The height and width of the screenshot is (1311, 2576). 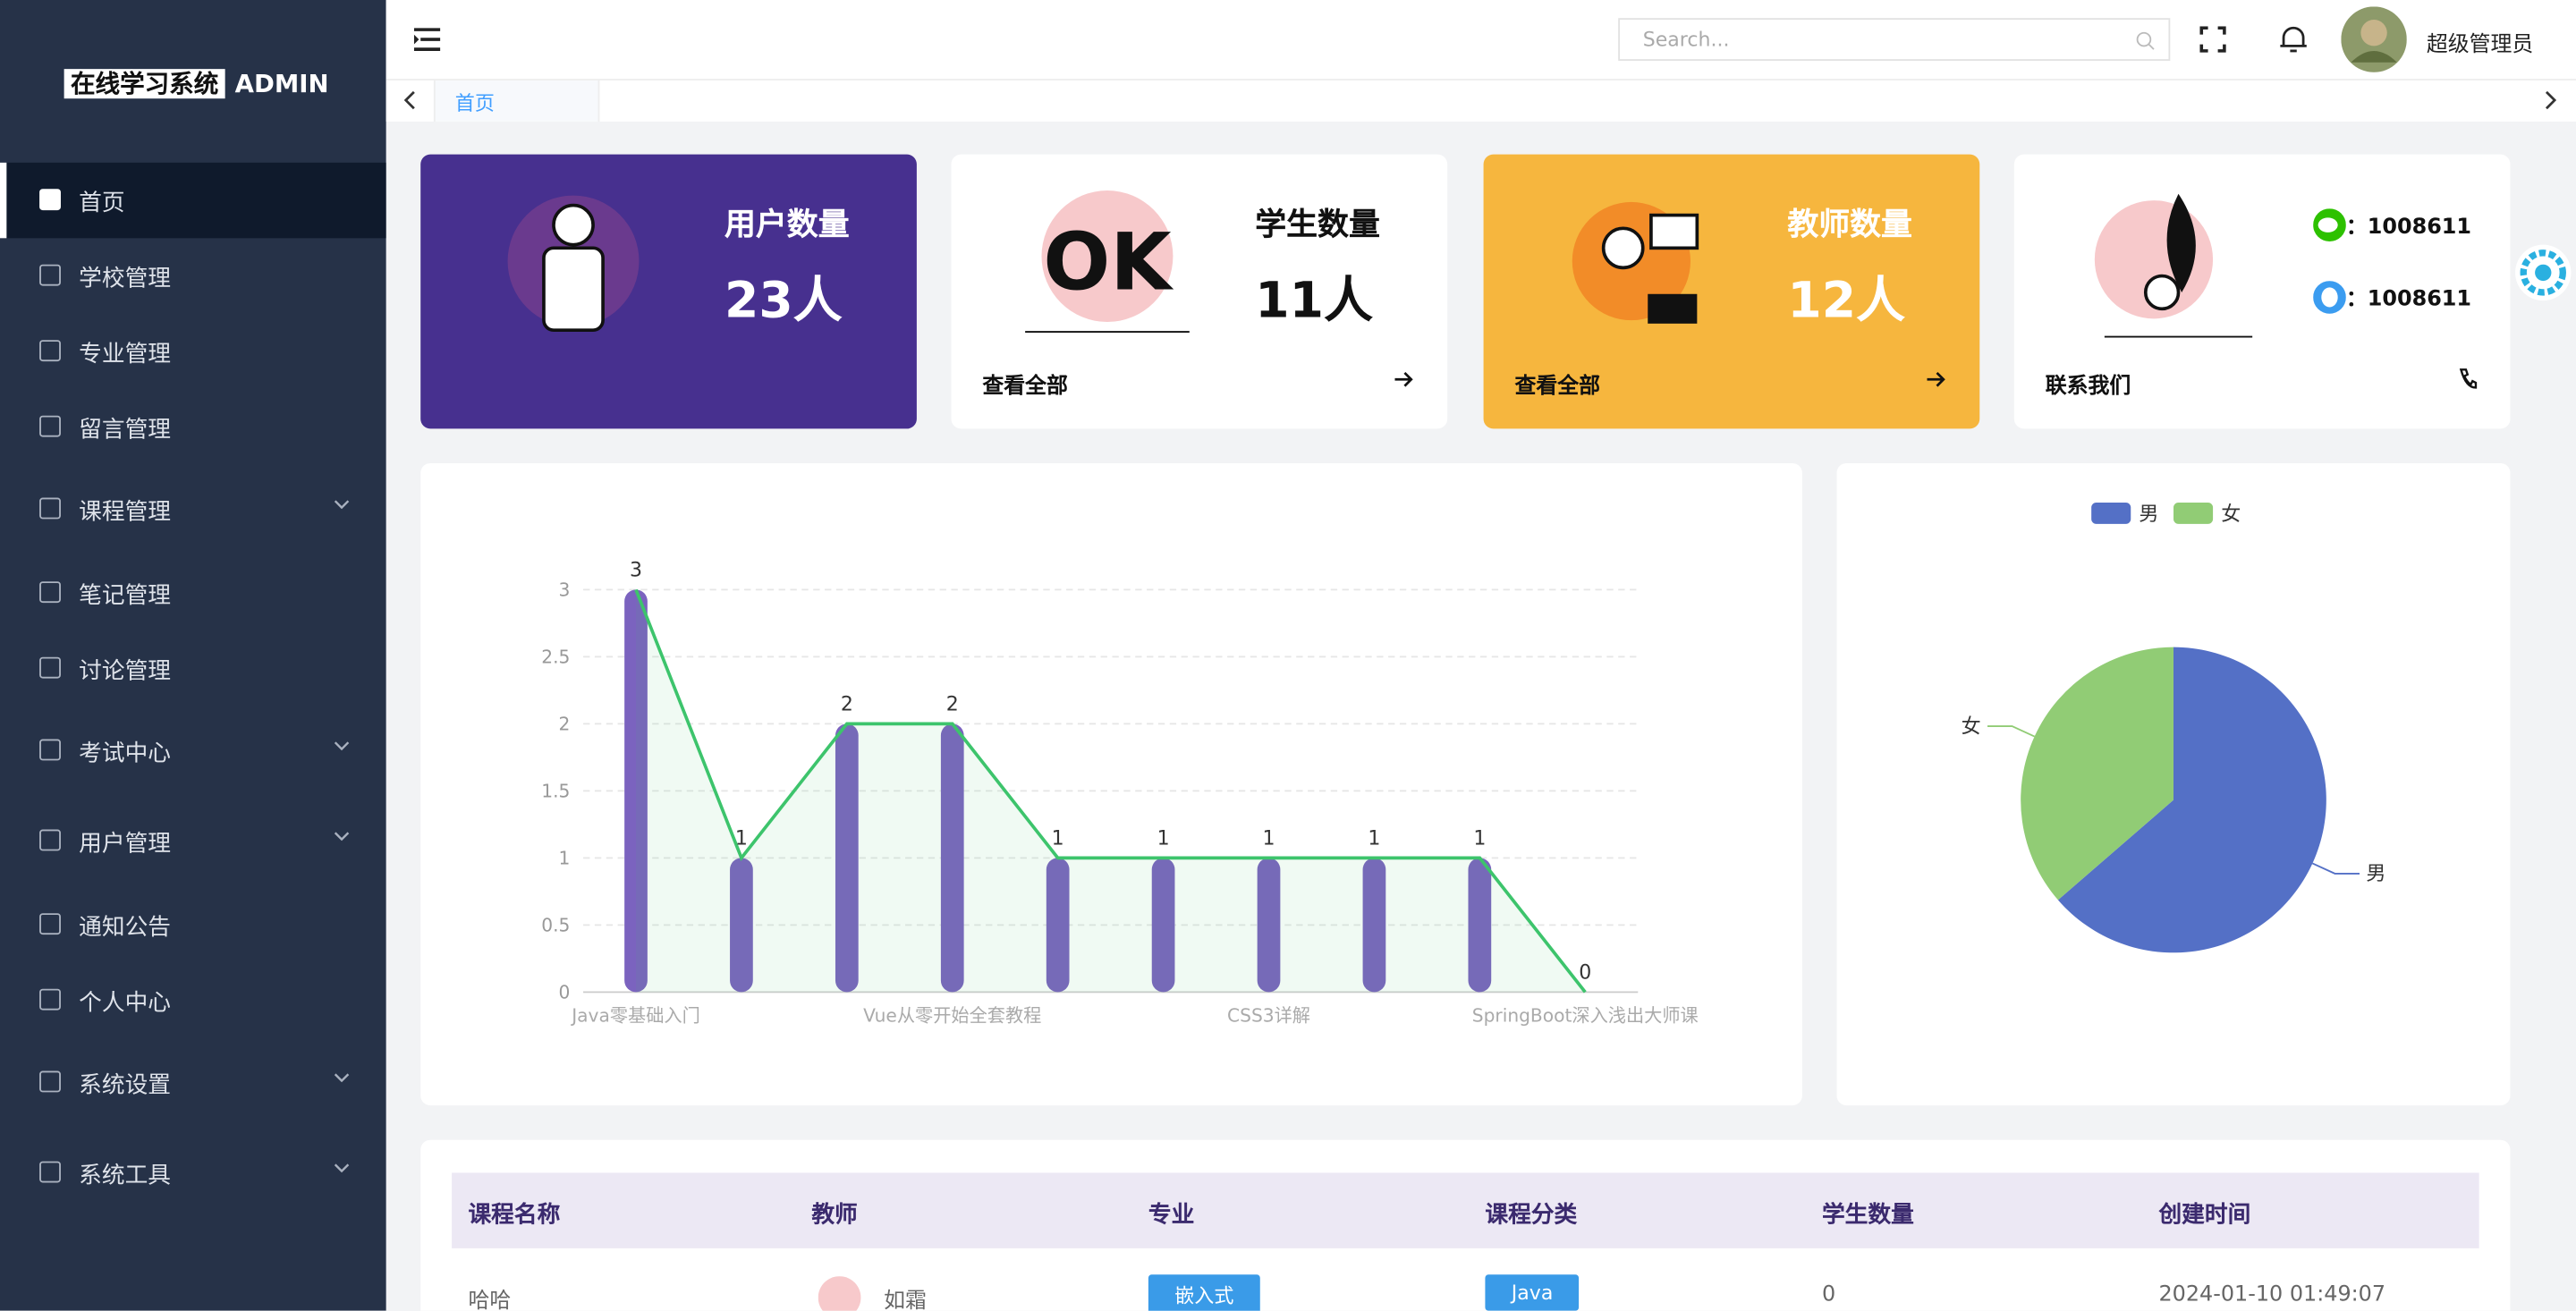 I want to click on contact-qq: ：1008611, so click(x=2408, y=299).